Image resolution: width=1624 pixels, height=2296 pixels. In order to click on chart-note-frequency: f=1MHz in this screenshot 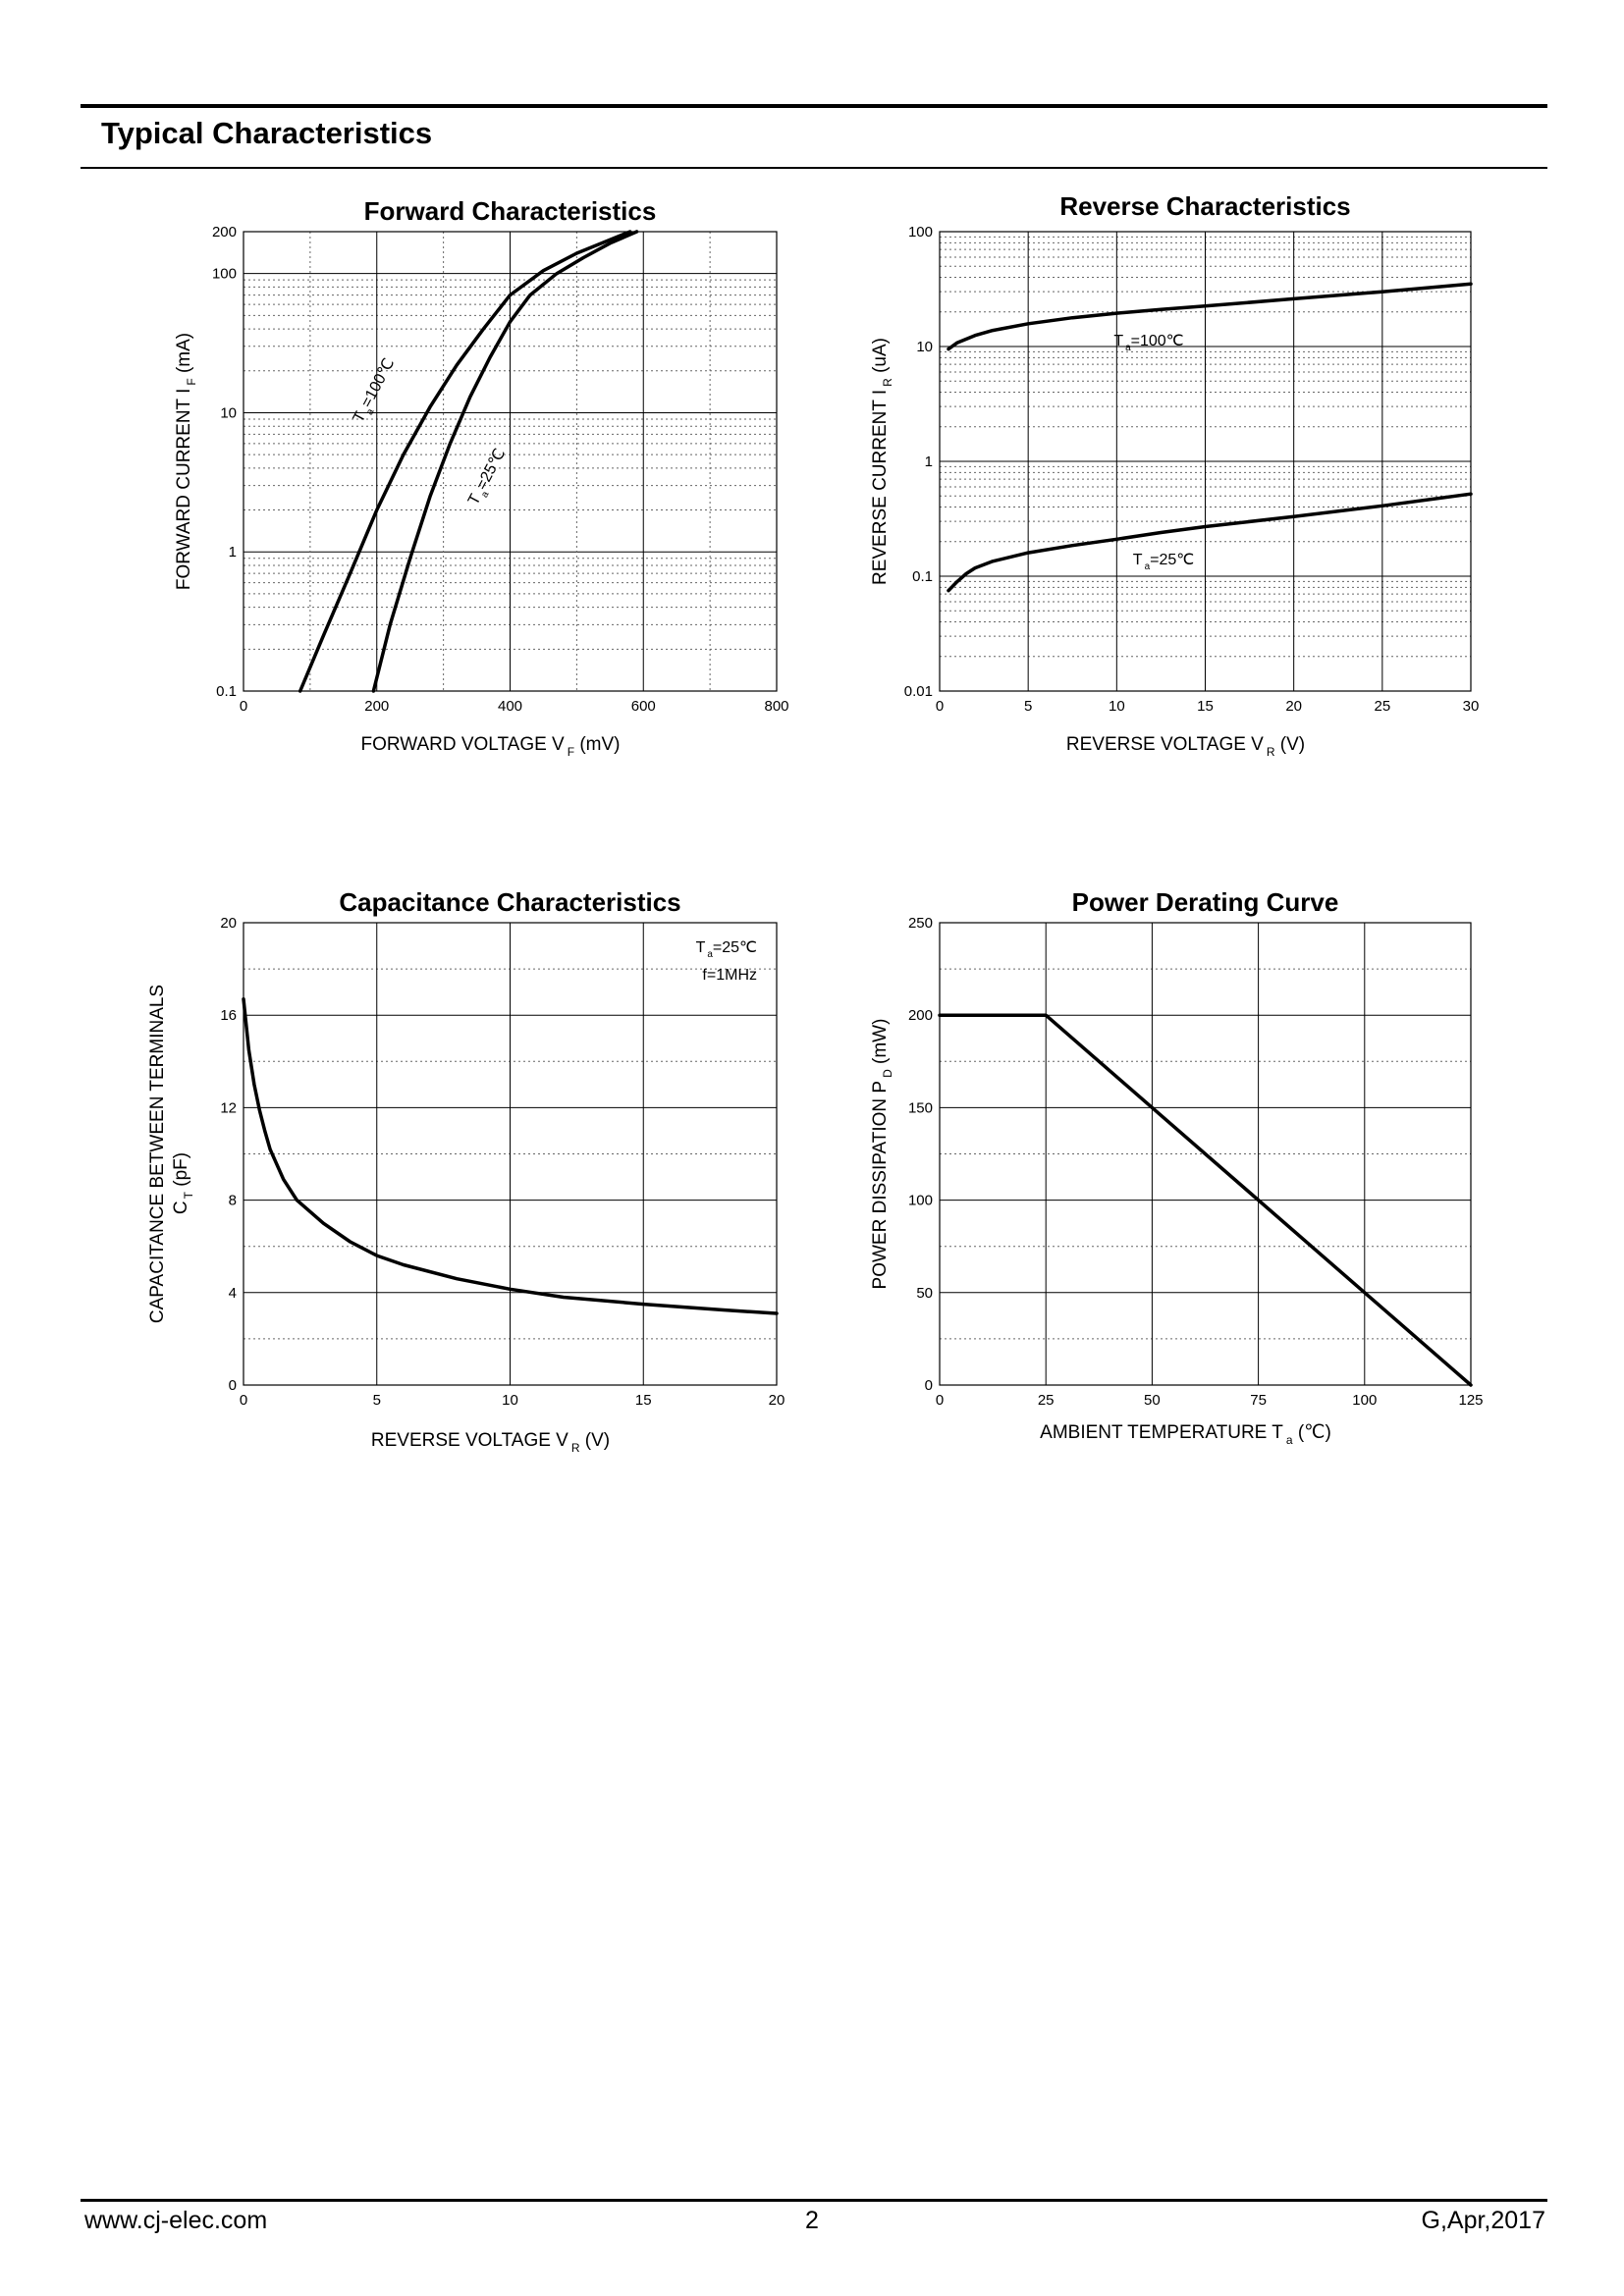, I will do `click(729, 976)`.